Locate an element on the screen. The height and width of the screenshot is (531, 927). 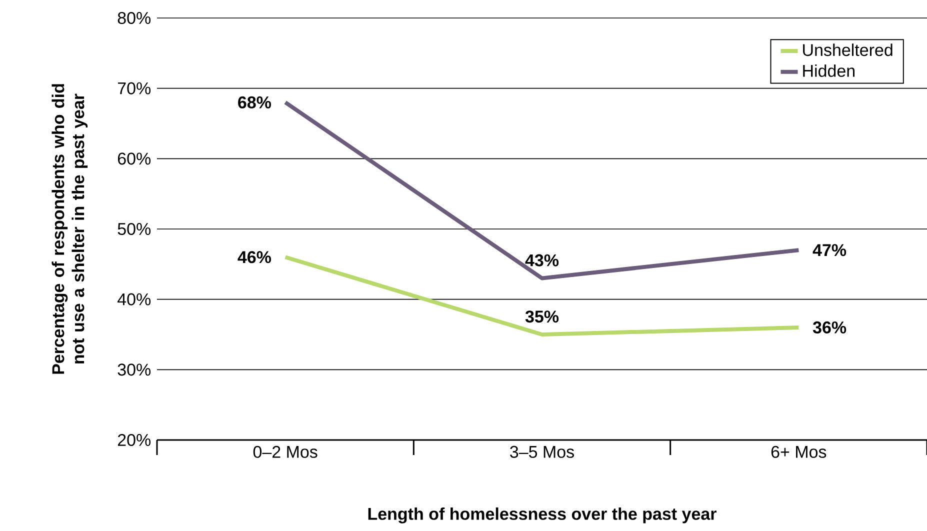
x-axis-title: Length of homelessness over the past year is located at coordinates (542, 515).